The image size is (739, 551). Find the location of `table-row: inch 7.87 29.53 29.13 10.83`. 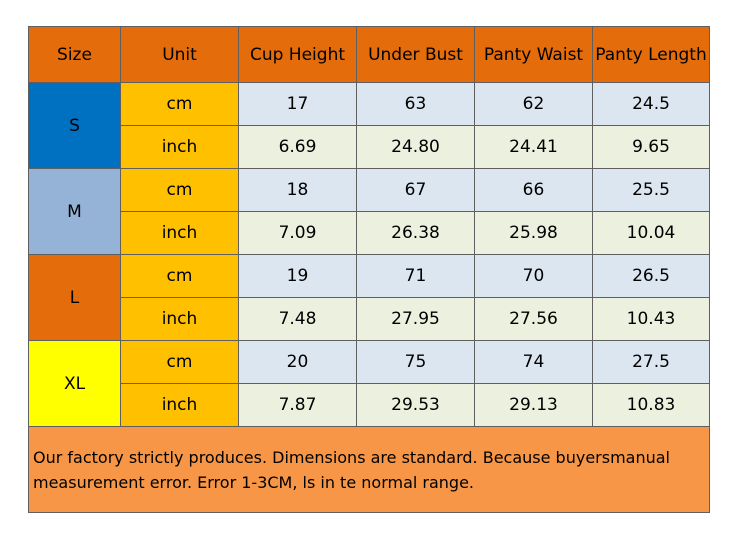

table-row: inch 7.87 29.53 29.13 10.83 is located at coordinates (369, 405).